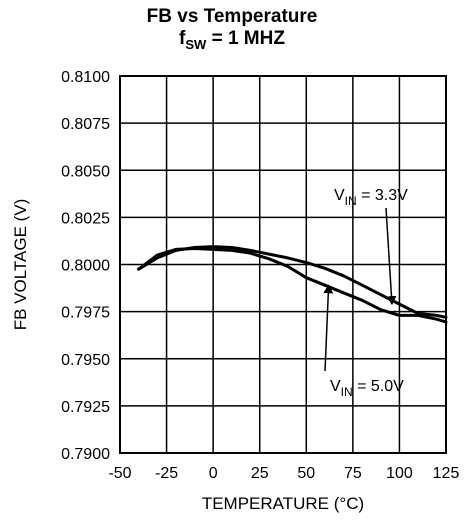 The width and height of the screenshot is (464, 522). What do you see at coordinates (232, 16) in the screenshot?
I see `chart-title: FB vs Temperature` at bounding box center [232, 16].